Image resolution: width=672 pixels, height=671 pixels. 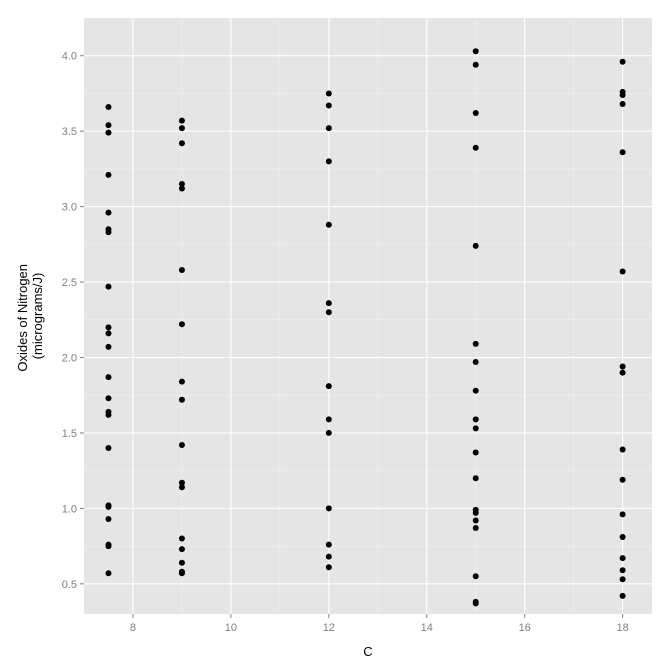 I want to click on x-tick-label: 10, so click(x=231, y=628).